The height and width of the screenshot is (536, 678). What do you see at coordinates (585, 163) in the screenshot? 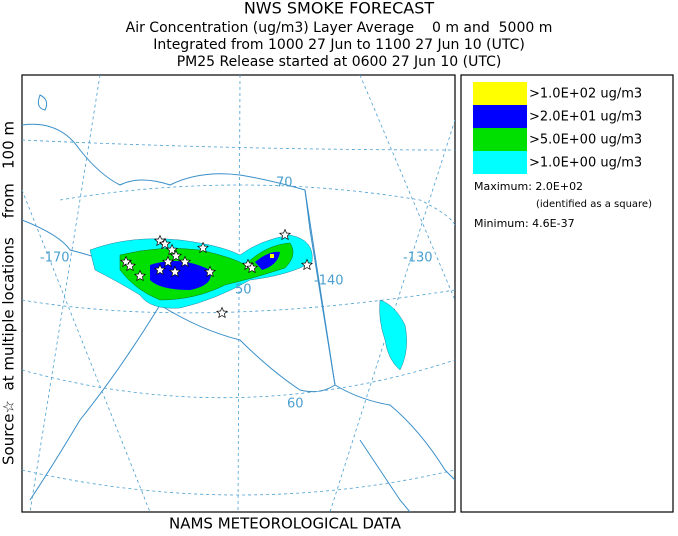
I see `legend-label: >1.0E+00 ug/m3` at bounding box center [585, 163].